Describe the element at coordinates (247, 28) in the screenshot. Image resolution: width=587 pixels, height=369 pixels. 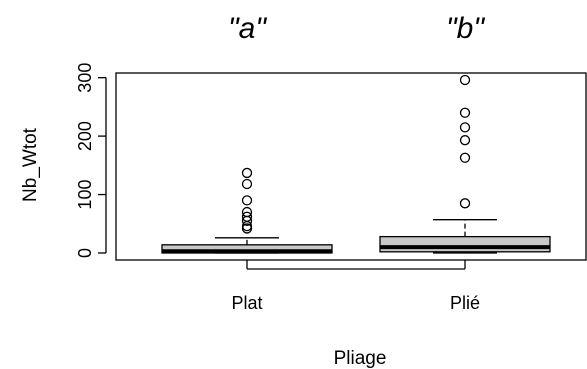
I see `significance-label: "a"` at that location.